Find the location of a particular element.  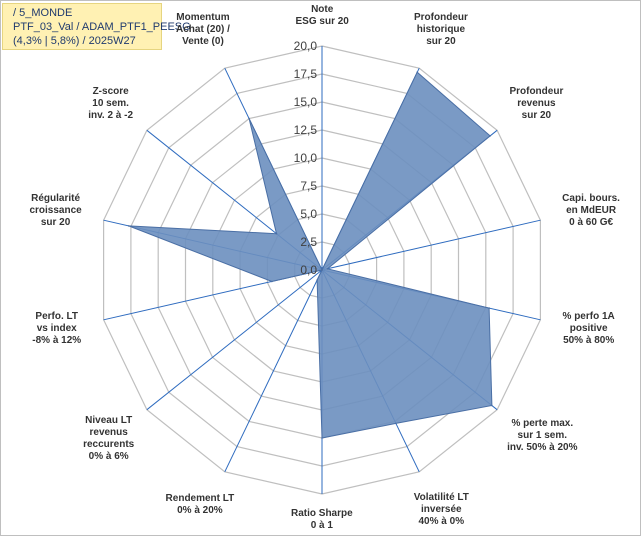

axis-label-line: historique is located at coordinates (441, 30).